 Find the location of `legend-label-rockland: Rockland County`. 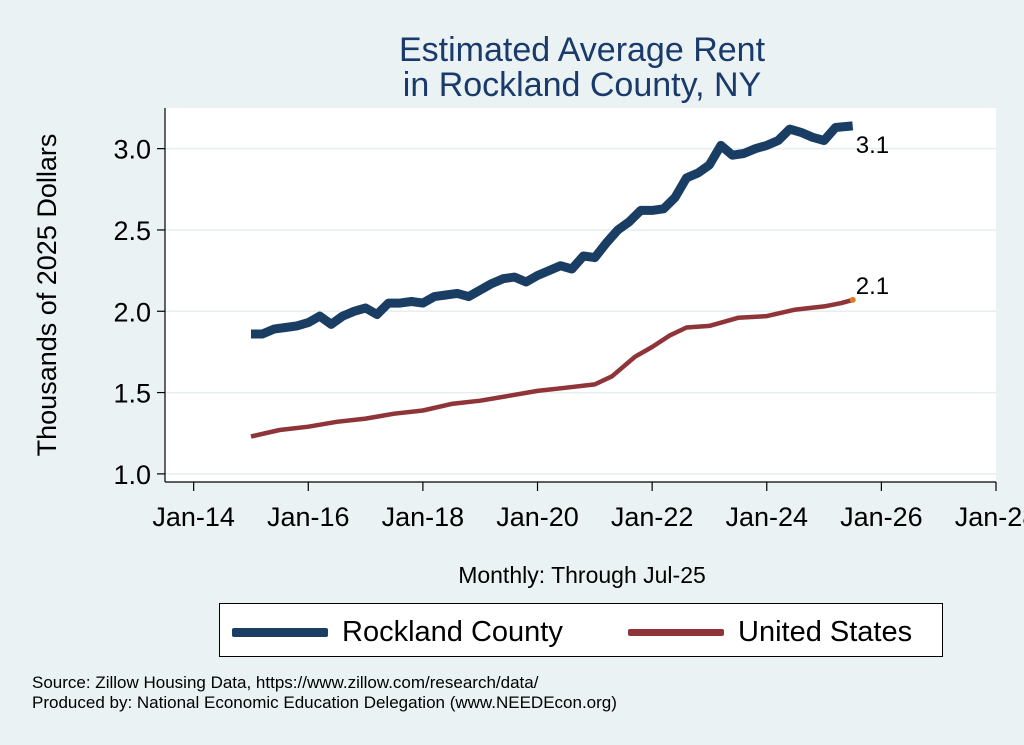

legend-label-rockland: Rockland County is located at coordinates (452, 632).